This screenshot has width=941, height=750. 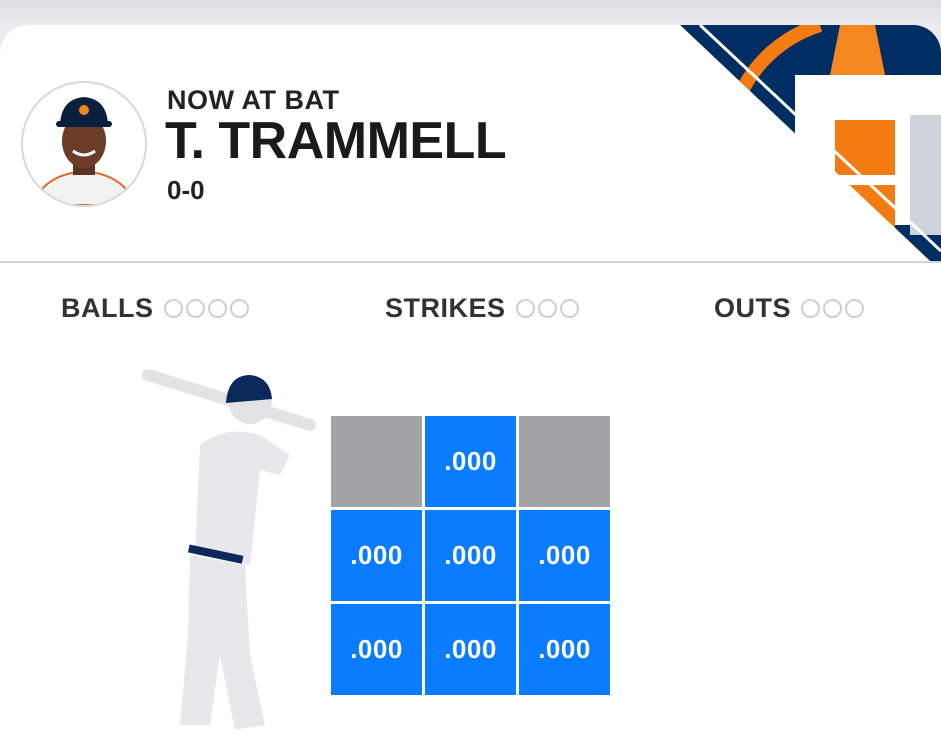 I want to click on outs-indicator, so click(x=833, y=308).